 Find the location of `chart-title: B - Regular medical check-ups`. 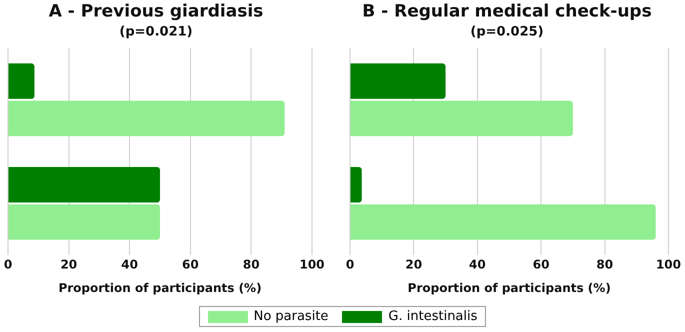

chart-title: B - Regular medical check-ups is located at coordinates (507, 12).